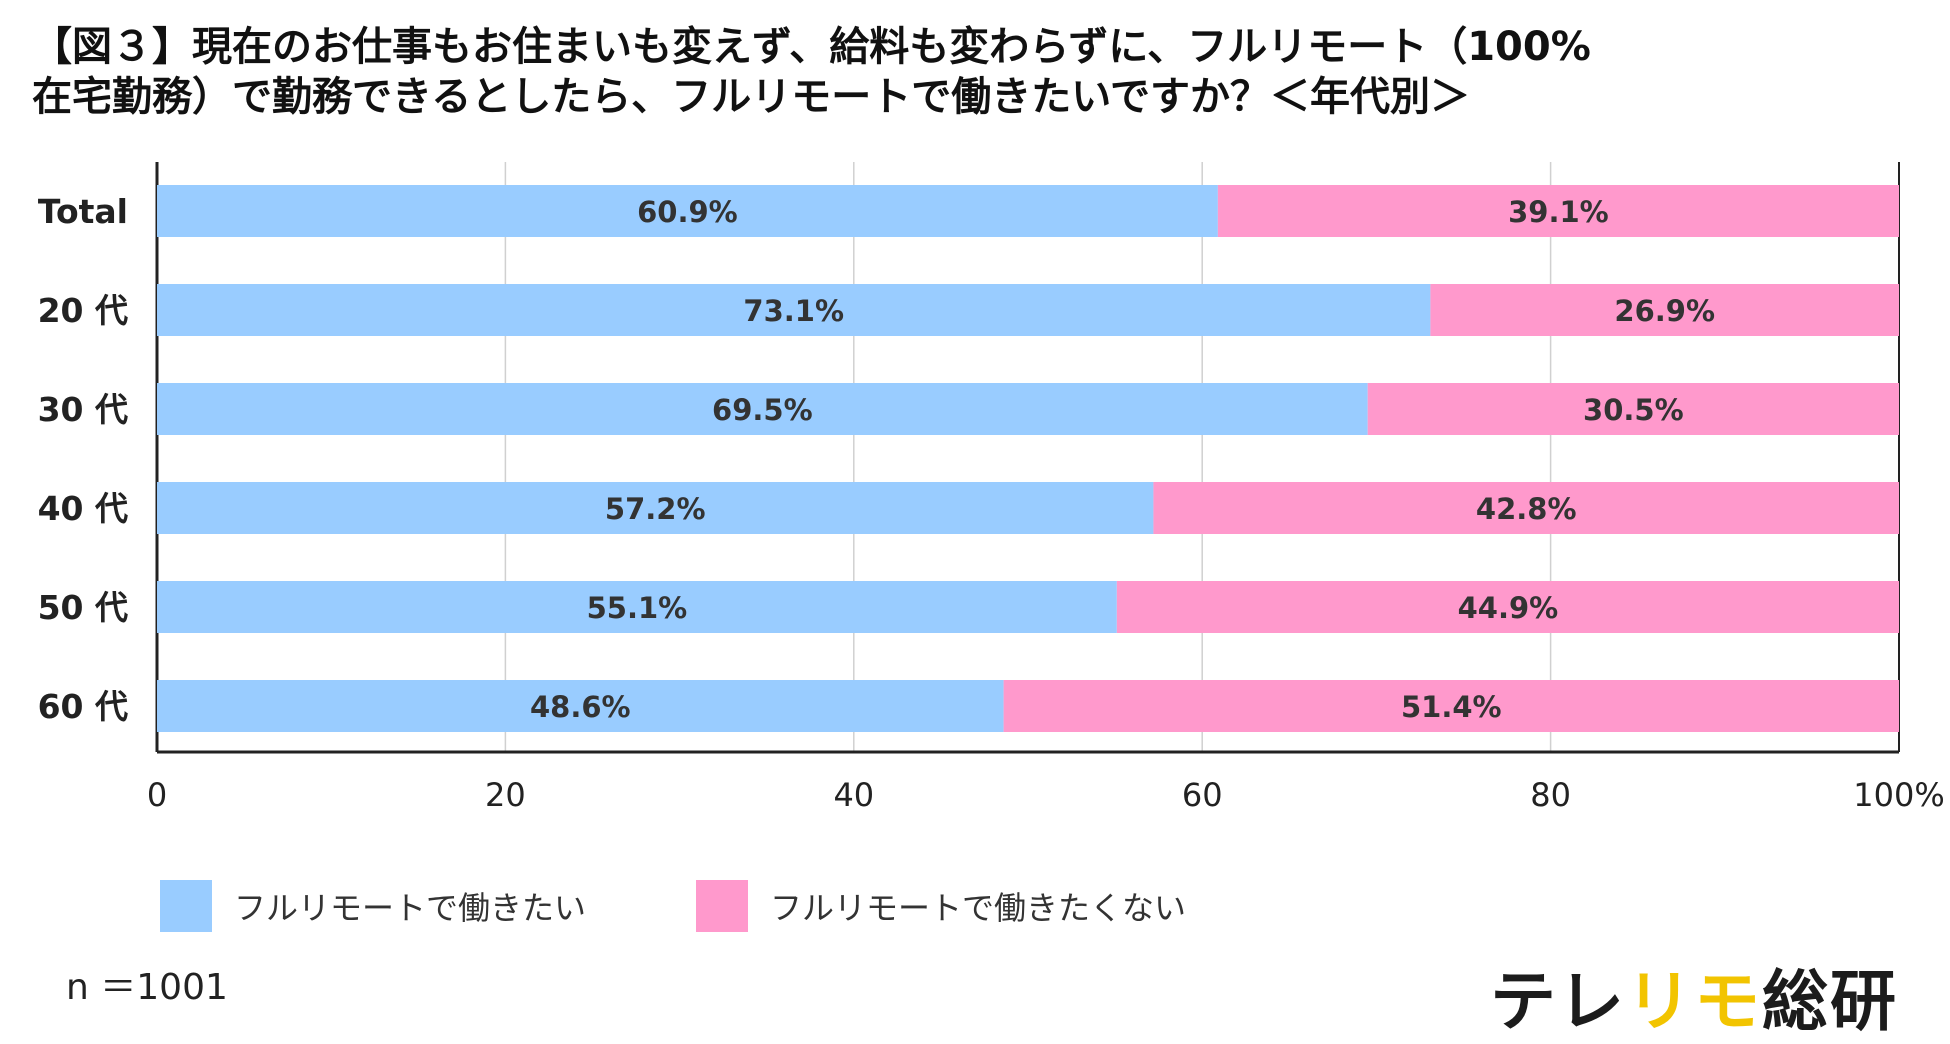 The width and height of the screenshot is (1950, 1044). I want to click on data-label: 44.9%, so click(1508, 608).